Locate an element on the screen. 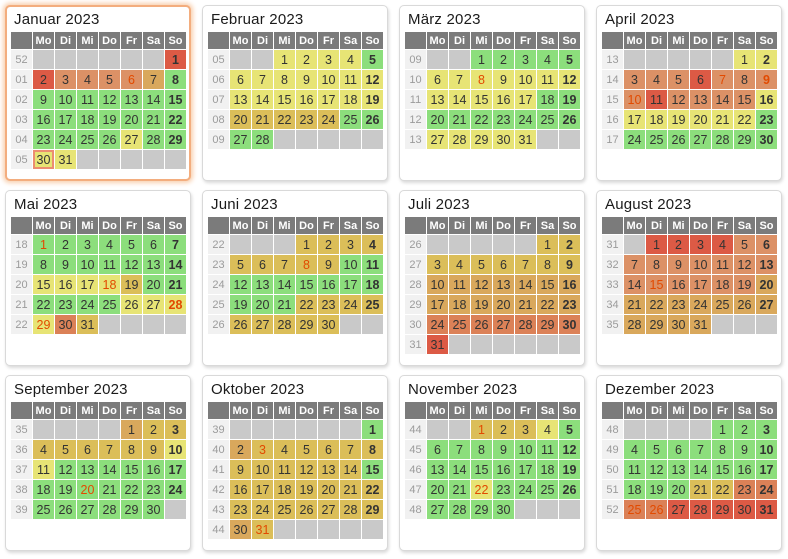 Image resolution: width=788 pixels, height=559 pixels. day-cell-dezember-2023-7: 7 is located at coordinates (700, 449).